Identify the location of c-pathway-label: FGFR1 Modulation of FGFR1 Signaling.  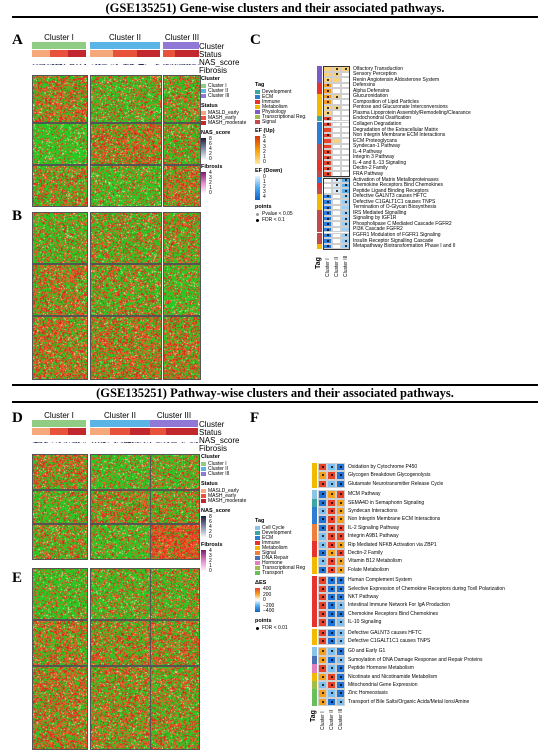
(397, 235).